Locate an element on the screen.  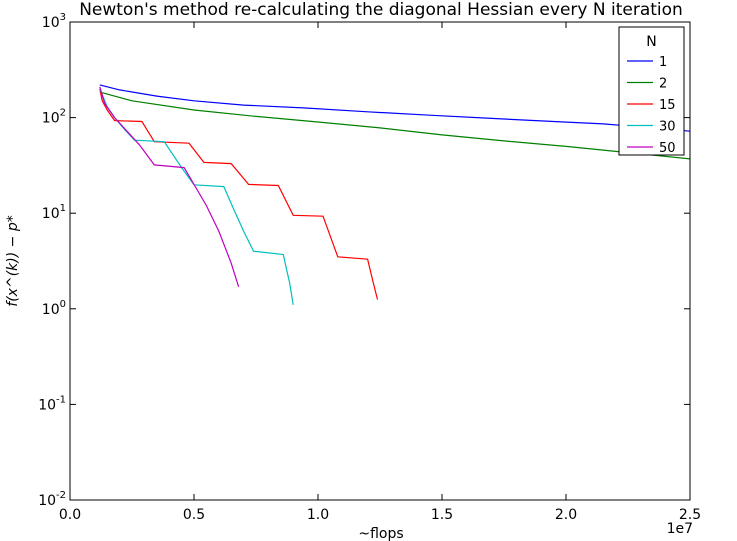
legend: N1 2 15 30 50 is located at coordinates (651, 91).